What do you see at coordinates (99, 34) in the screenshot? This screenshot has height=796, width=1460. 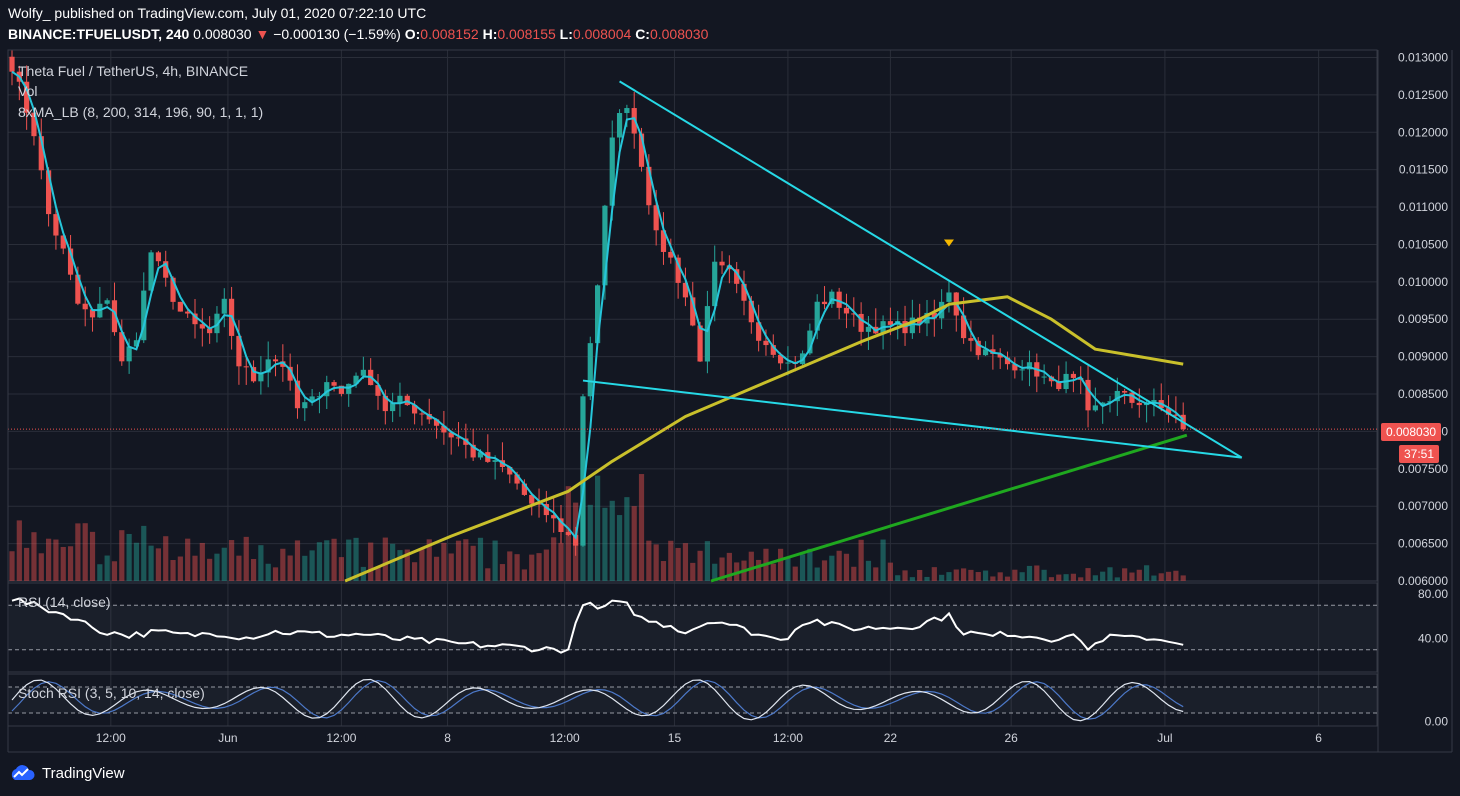 I see `symbol: BINANCE:TFUELUSDT, 240` at bounding box center [99, 34].